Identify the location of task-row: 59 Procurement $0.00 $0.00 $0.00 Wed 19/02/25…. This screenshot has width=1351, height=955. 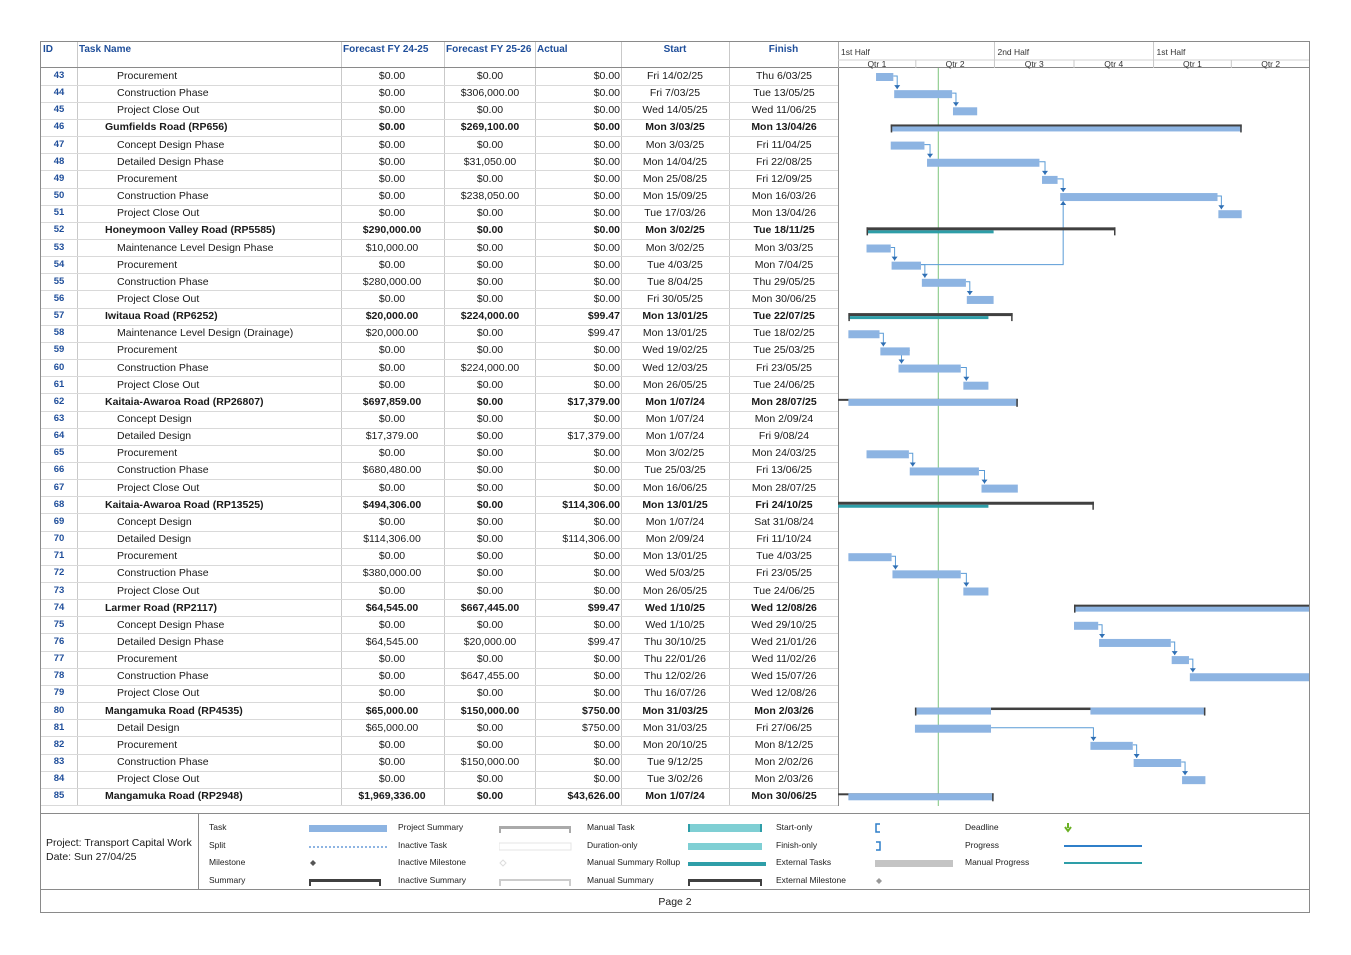
(439, 350).